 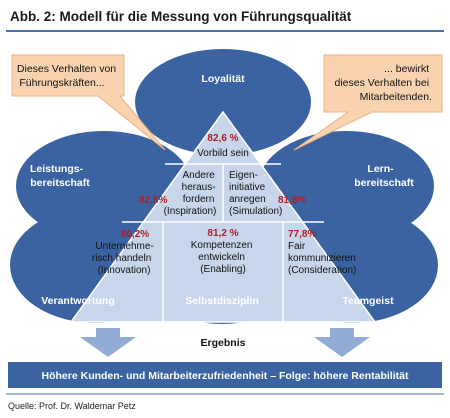 I want to click on callout-left-line-1: Dieses Verhalten von, so click(x=66, y=69).